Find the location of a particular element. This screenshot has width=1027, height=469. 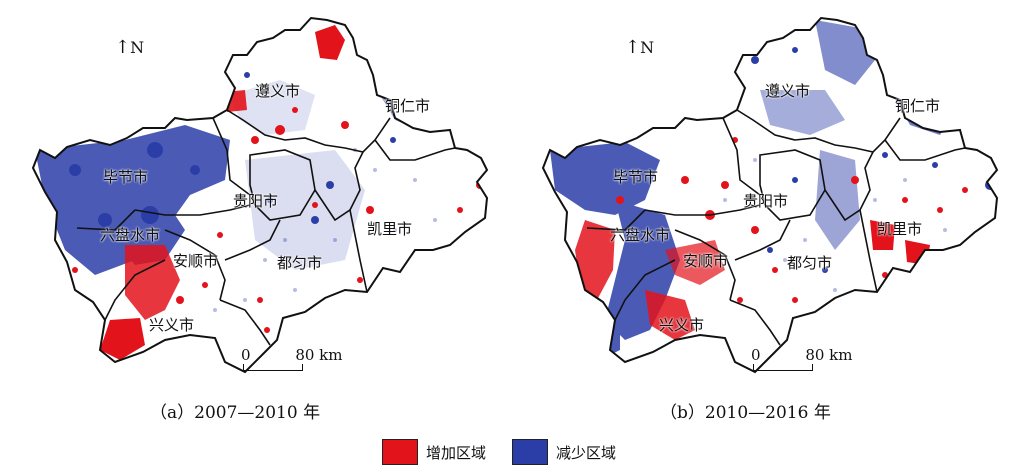

legend-swatch-increase is located at coordinates (400, 452).